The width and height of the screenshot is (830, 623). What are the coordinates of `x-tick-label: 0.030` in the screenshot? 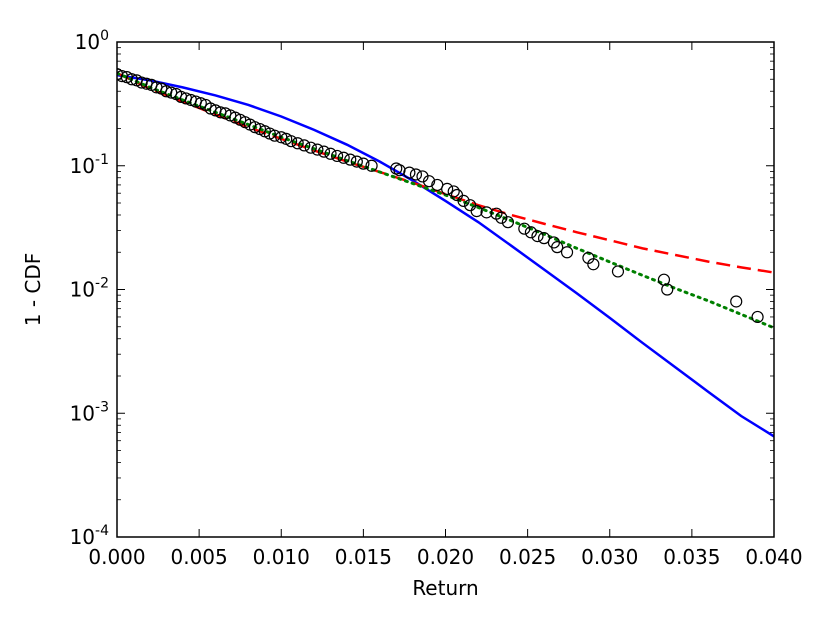 It's located at (609, 557).